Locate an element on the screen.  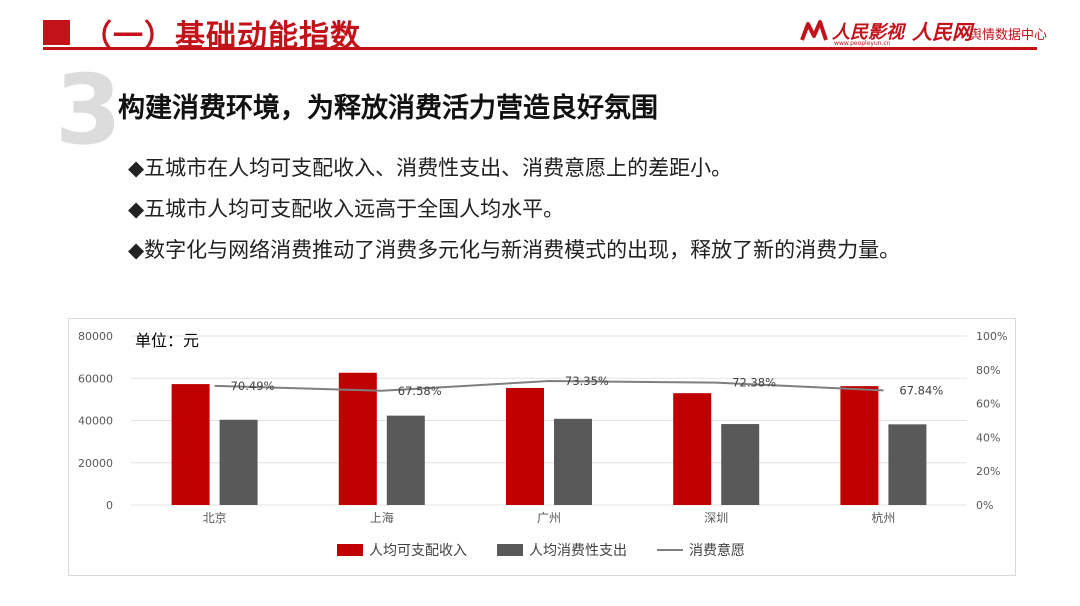
people-video-logo-icon is located at coordinates (814, 30).